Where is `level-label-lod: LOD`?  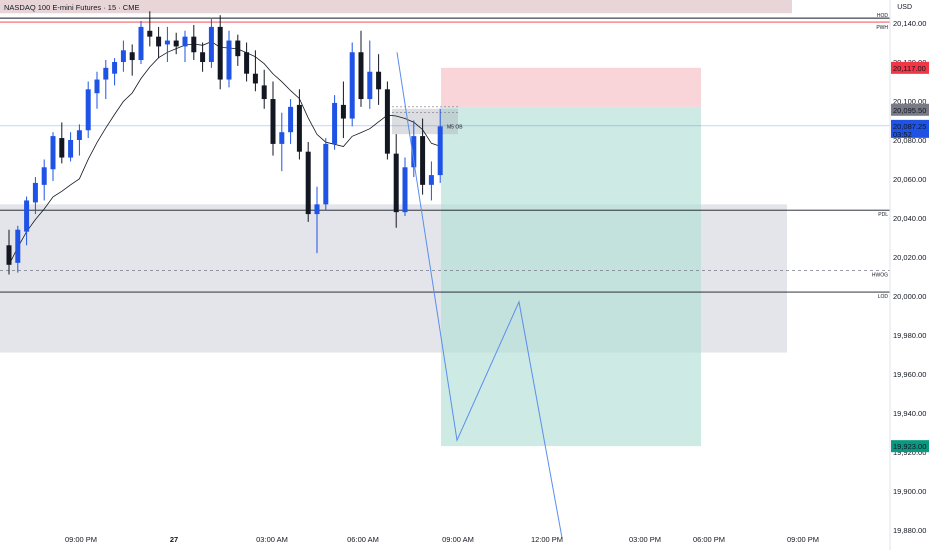
level-label-lod: LOD is located at coordinates (883, 297).